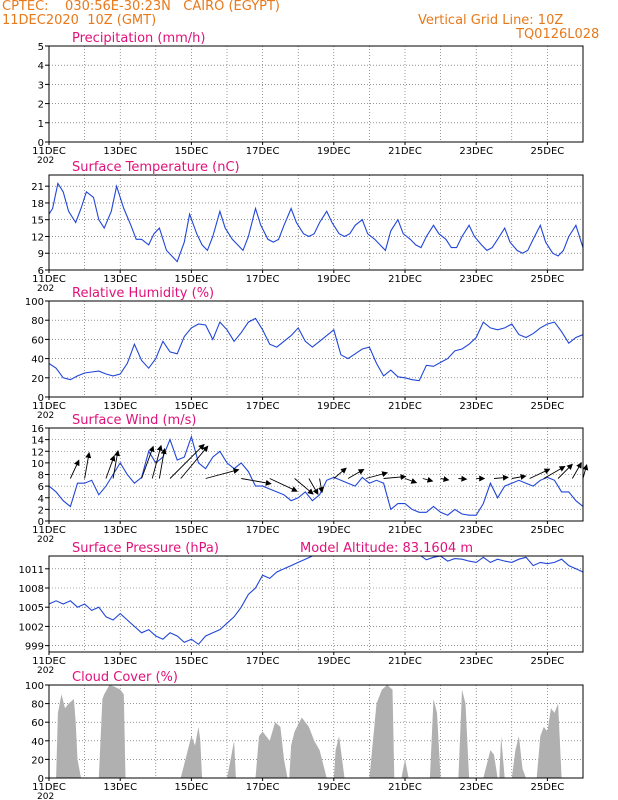 This screenshot has height=800, width=618. I want to click on wind-title: Surface Wind (m/s), so click(134, 420).